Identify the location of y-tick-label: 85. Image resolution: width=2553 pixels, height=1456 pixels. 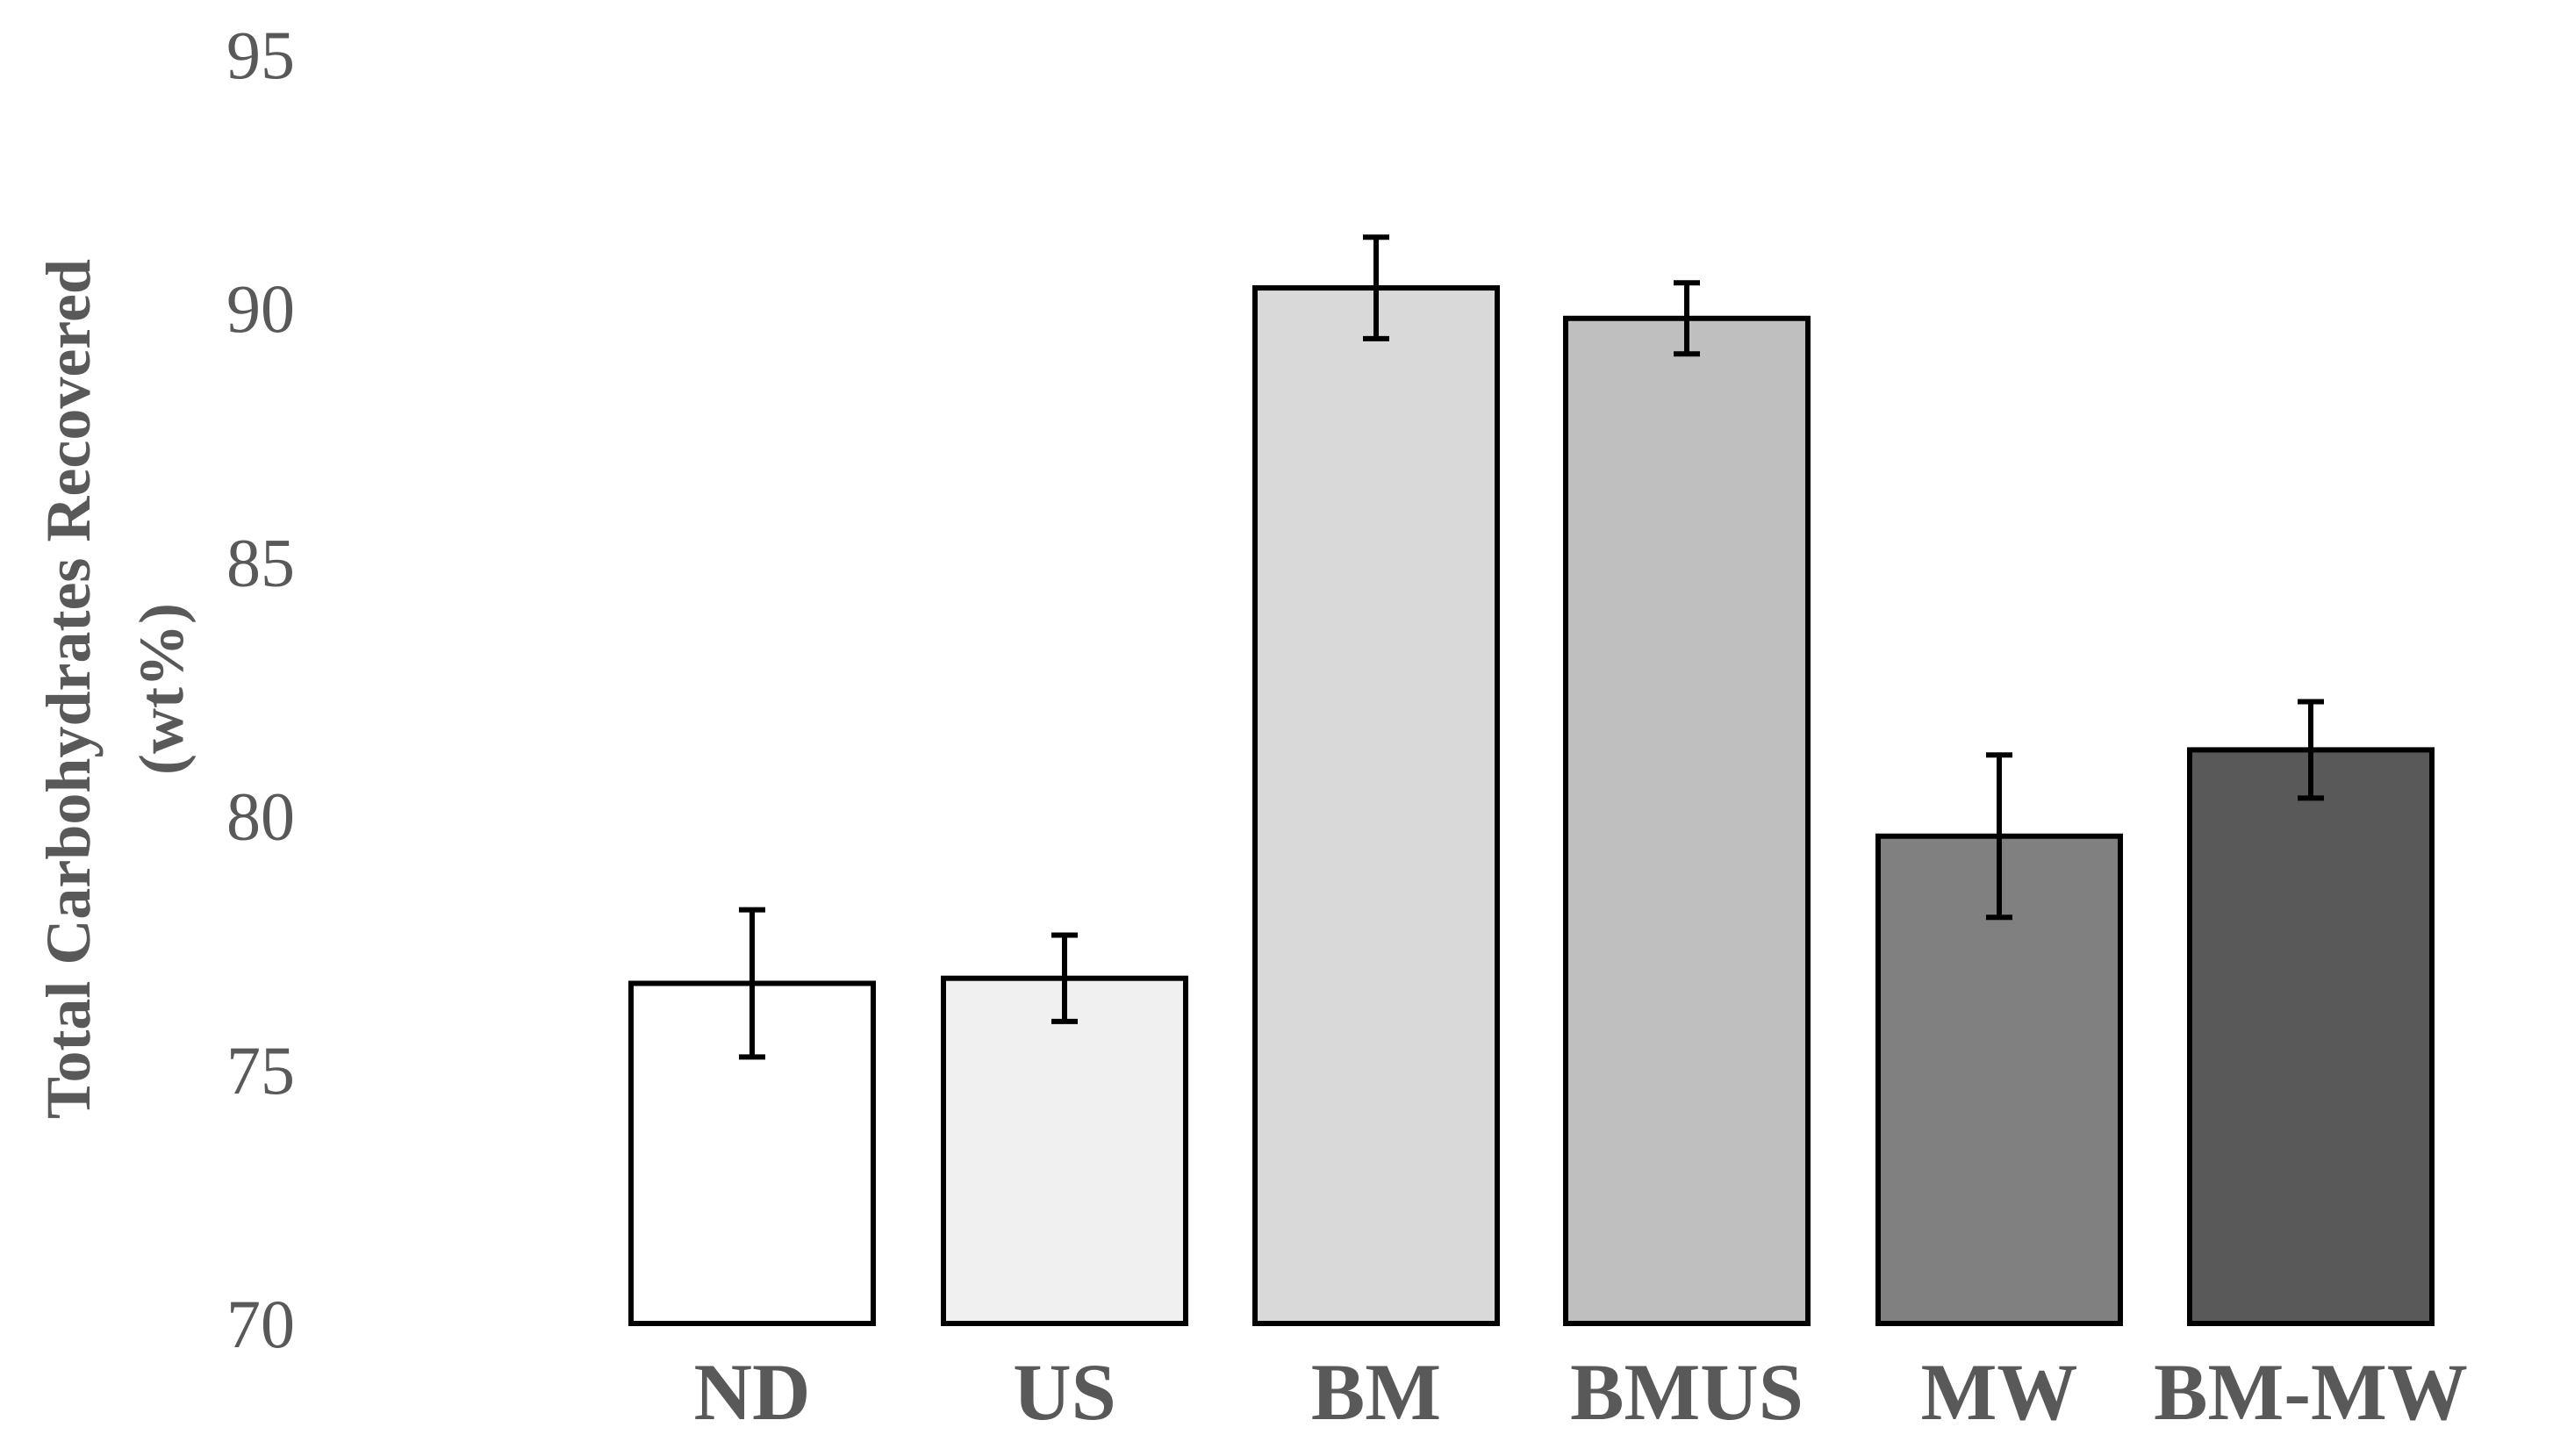
(260, 562).